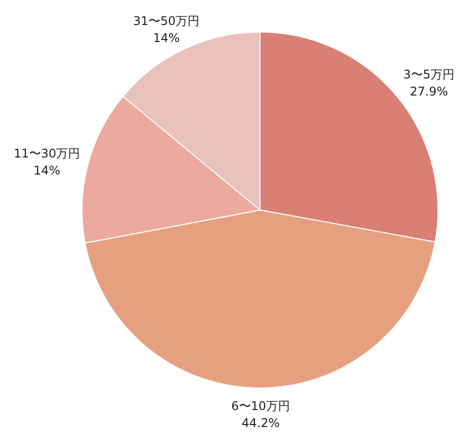 This screenshot has height=435, width=461. I want to click on data-label: 44.2%, so click(261, 423).